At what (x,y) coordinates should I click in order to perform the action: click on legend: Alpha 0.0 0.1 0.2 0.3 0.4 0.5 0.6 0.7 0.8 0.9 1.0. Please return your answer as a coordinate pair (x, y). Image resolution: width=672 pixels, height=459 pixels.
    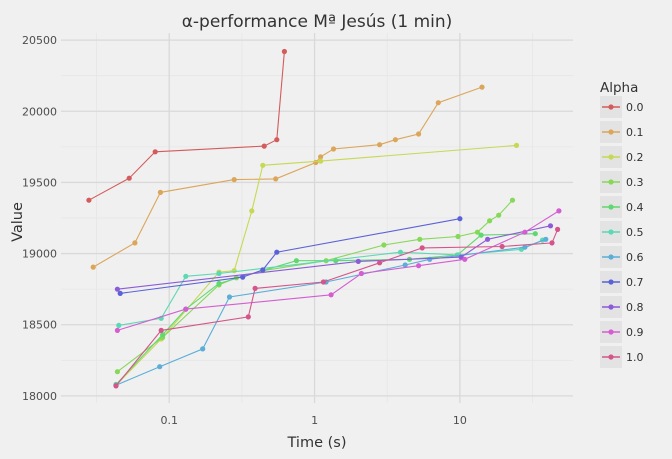
    Looking at the image, I should click on (622, 224).